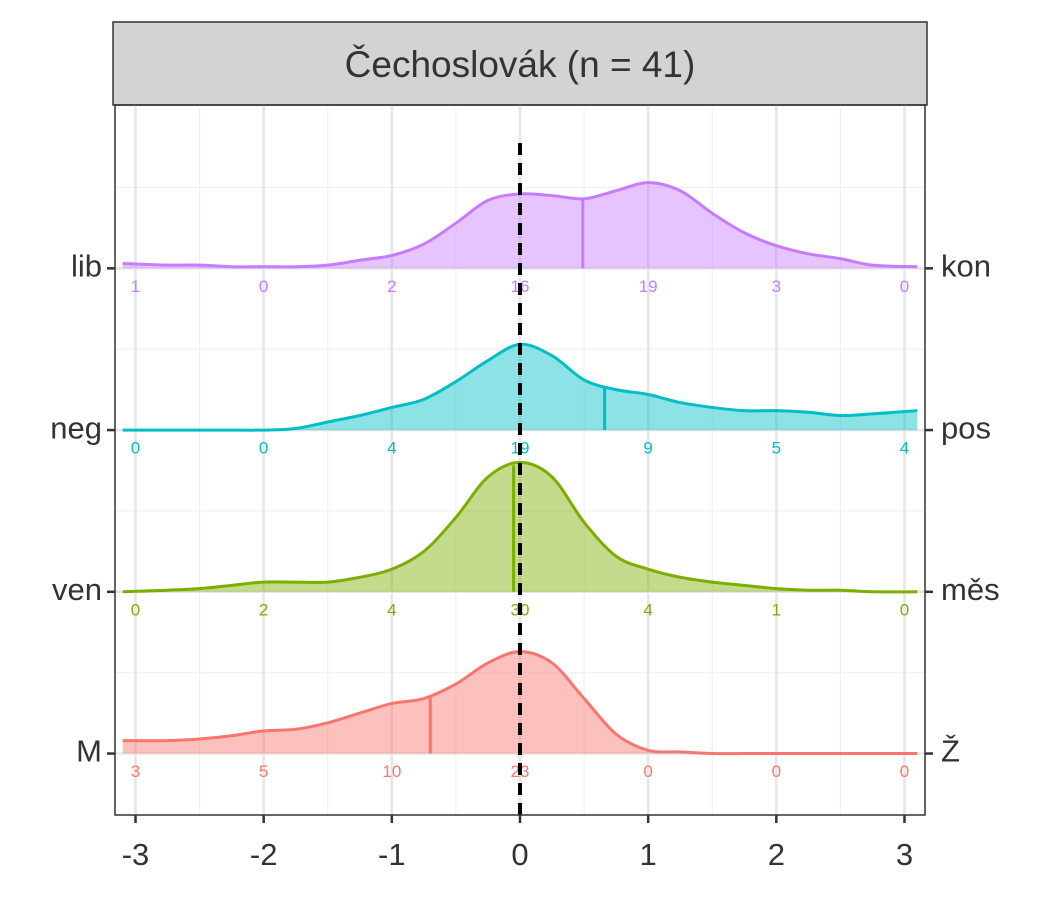 This screenshot has height=900, width=1050. Describe the element at coordinates (966, 266) in the screenshot. I see `y2-tick-label: kon` at that location.